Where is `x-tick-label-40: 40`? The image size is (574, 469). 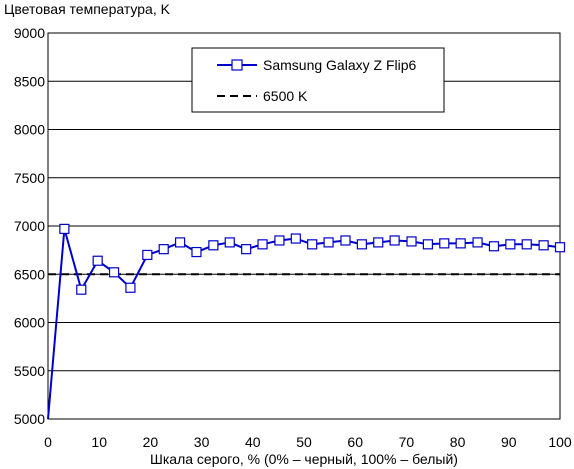
x-tick-label-40: 40 is located at coordinates (253, 442).